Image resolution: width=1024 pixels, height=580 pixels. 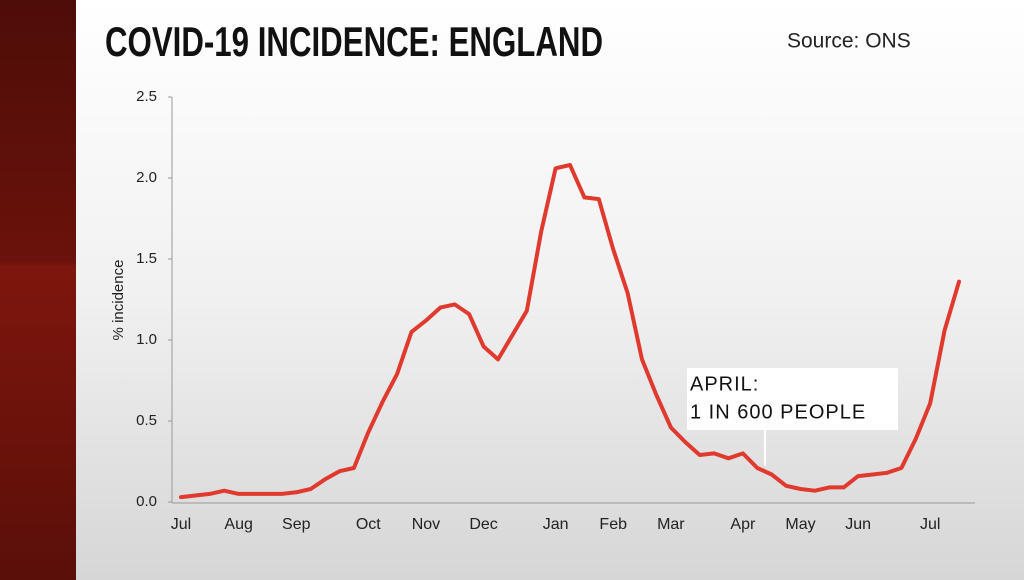 I want to click on x-tick-label: Aug, so click(x=238, y=524).